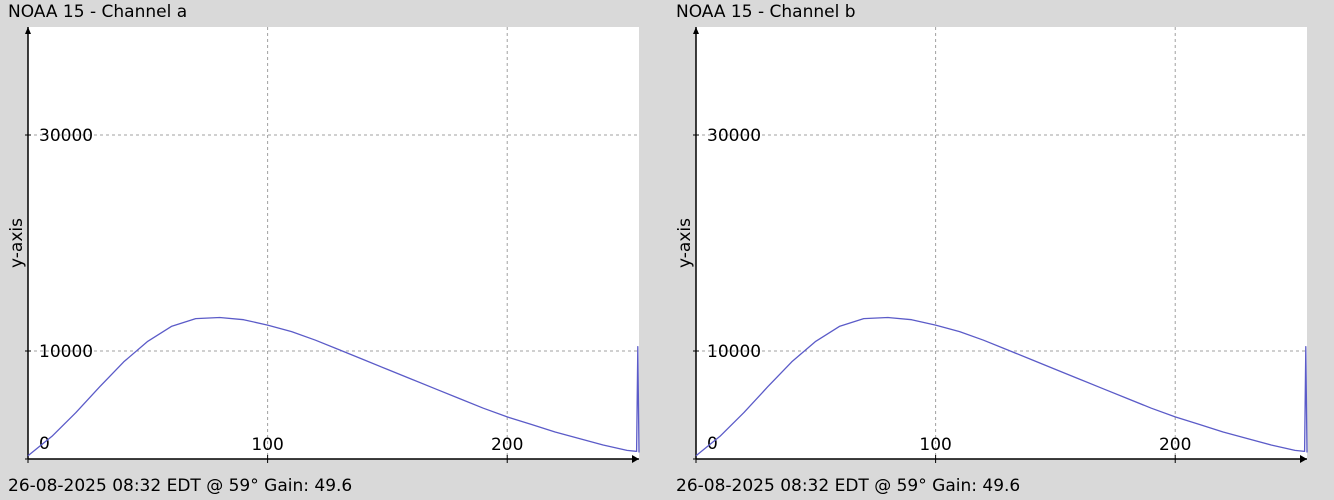 This screenshot has height=500, width=1334. I want to click on chart-title: NOAA 15 - Channel a, so click(98, 12).